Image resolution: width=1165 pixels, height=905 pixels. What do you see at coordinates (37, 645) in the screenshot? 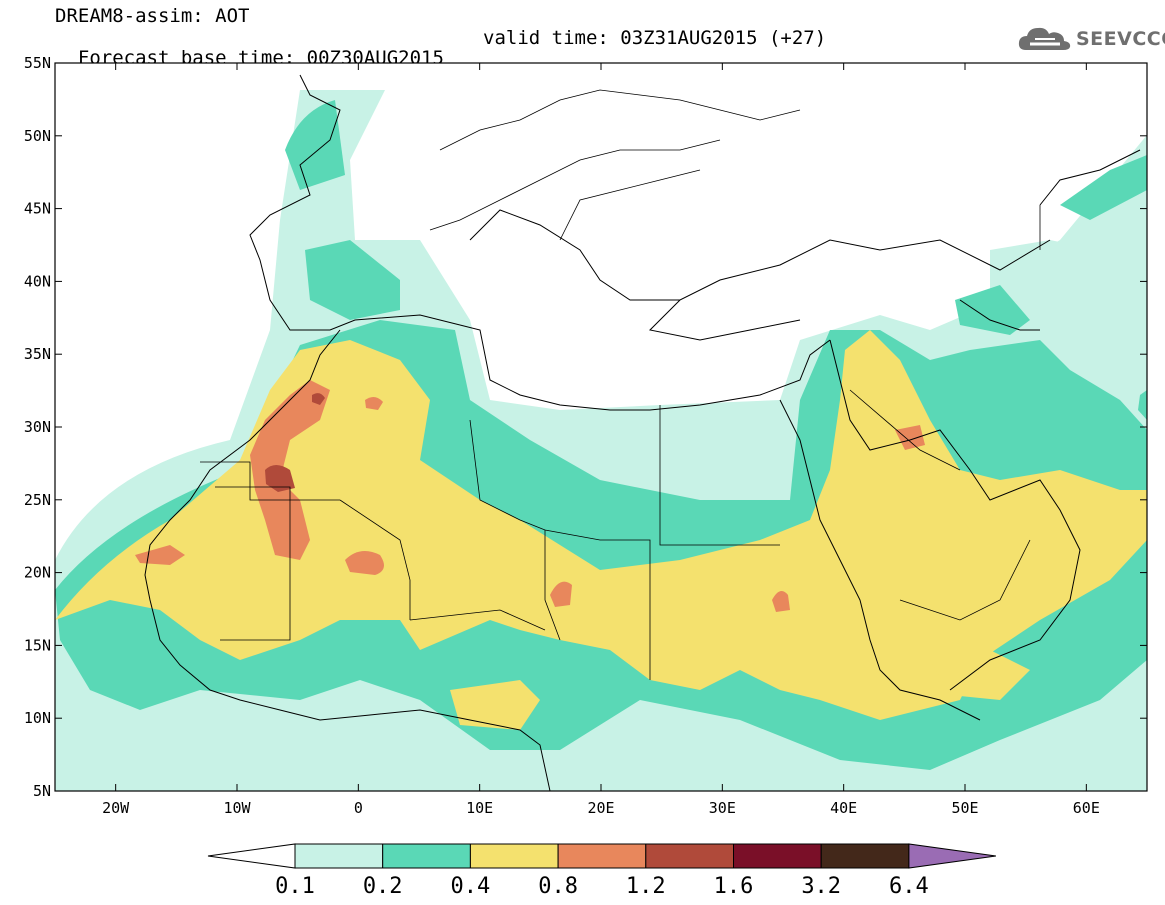
I see `lat-tick-label: 15N` at bounding box center [37, 645].